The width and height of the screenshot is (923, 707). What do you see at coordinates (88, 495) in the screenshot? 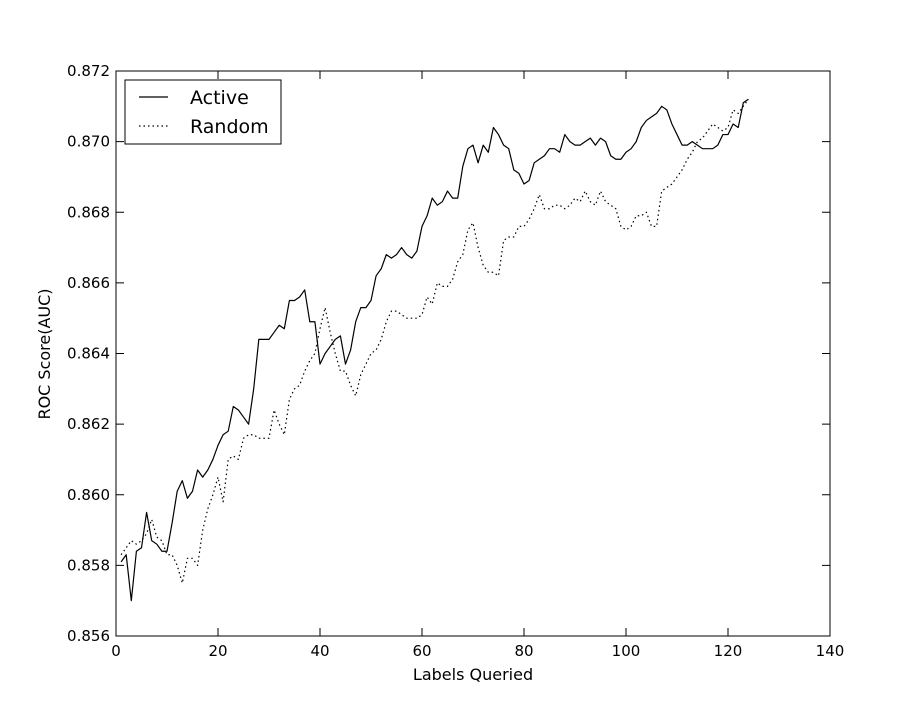
I see `y-tick-label: 0.860` at bounding box center [88, 495].